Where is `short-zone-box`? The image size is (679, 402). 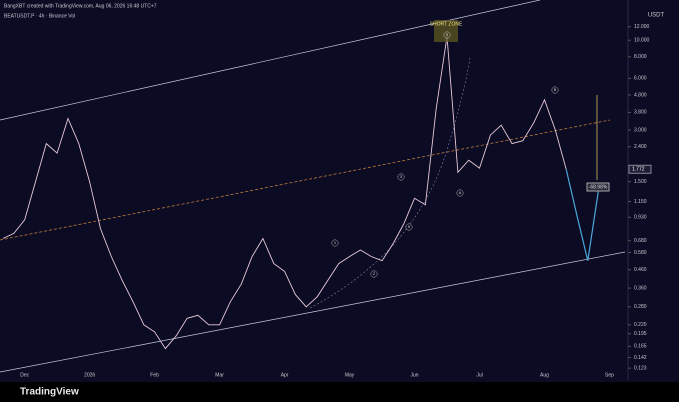
short-zone-box is located at coordinates (446, 31).